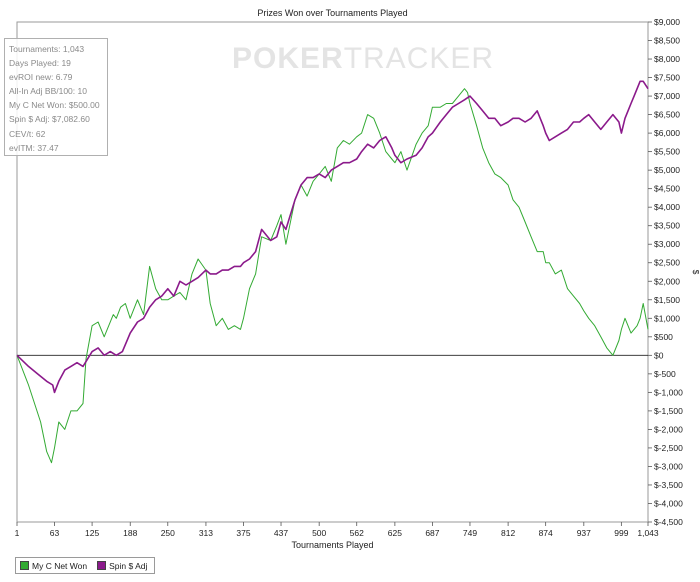 This screenshot has width=700, height=582. Describe the element at coordinates (668, 503) in the screenshot. I see `y-tick-label: $-4,000` at that location.